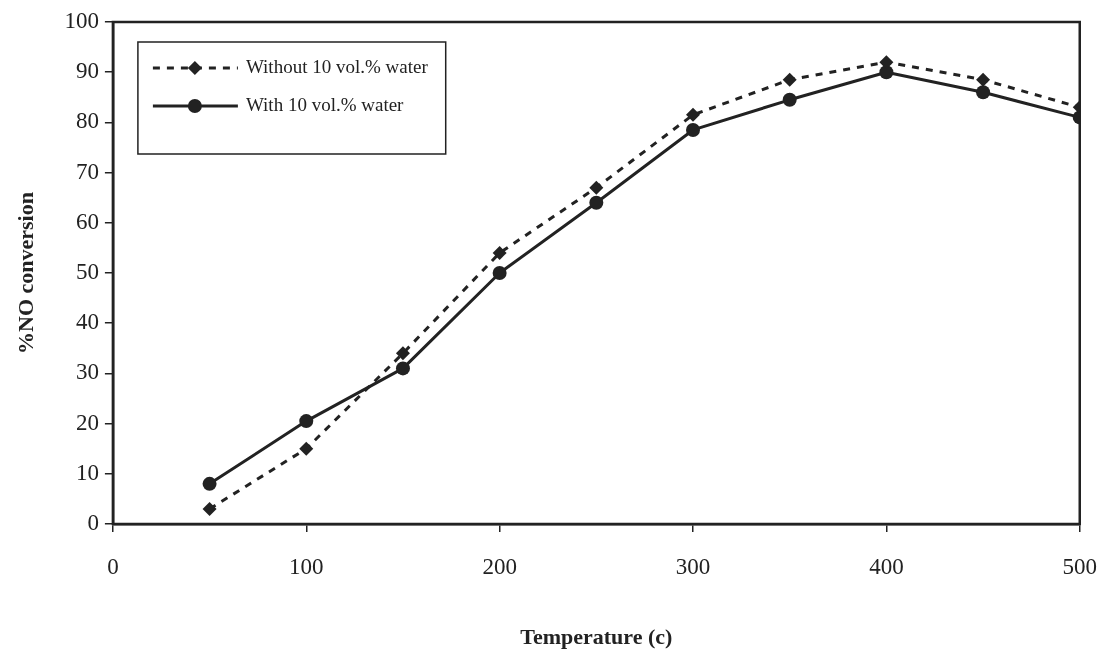  What do you see at coordinates (87, 472) in the screenshot?
I see `y-tick-label: 10` at bounding box center [87, 472].